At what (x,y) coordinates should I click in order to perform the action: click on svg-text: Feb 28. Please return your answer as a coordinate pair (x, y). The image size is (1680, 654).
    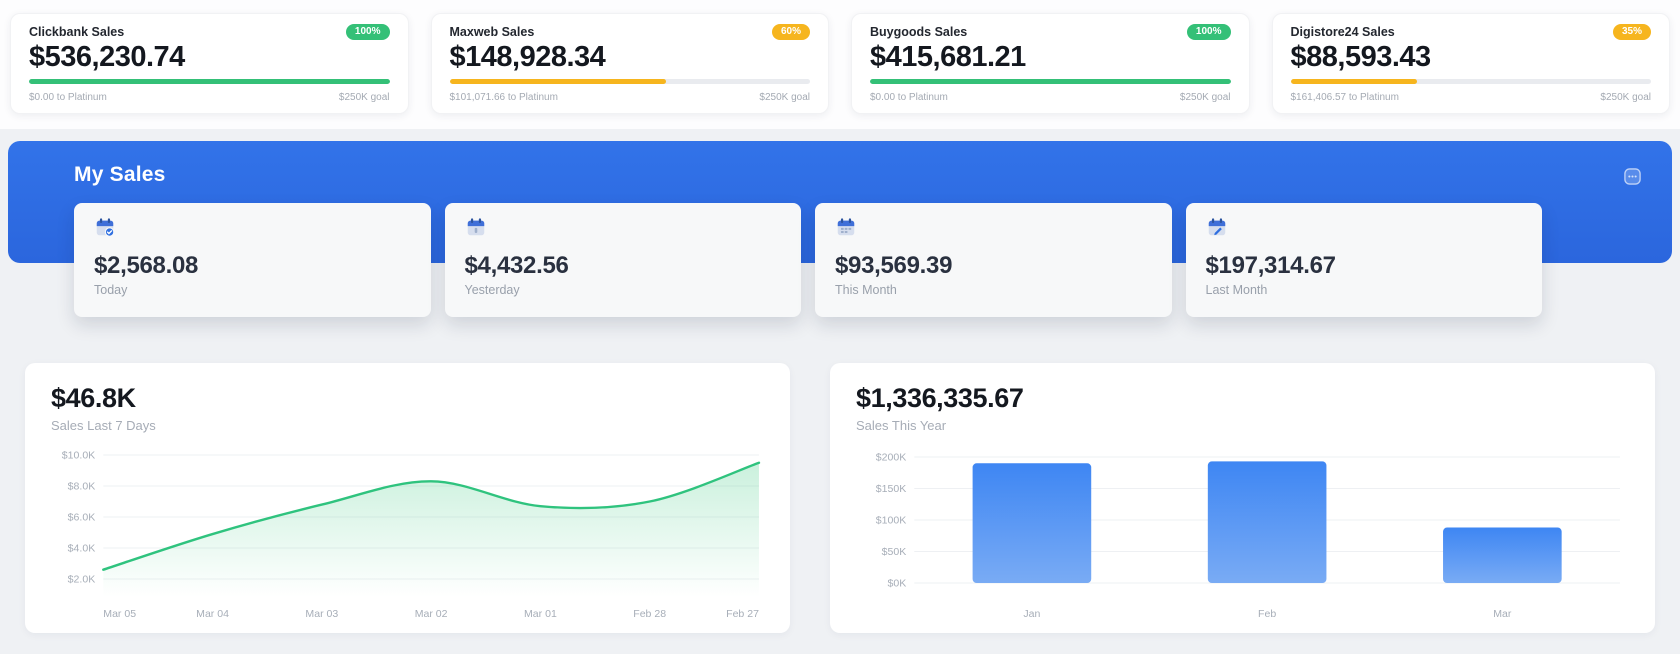
    Looking at the image, I should click on (649, 614).